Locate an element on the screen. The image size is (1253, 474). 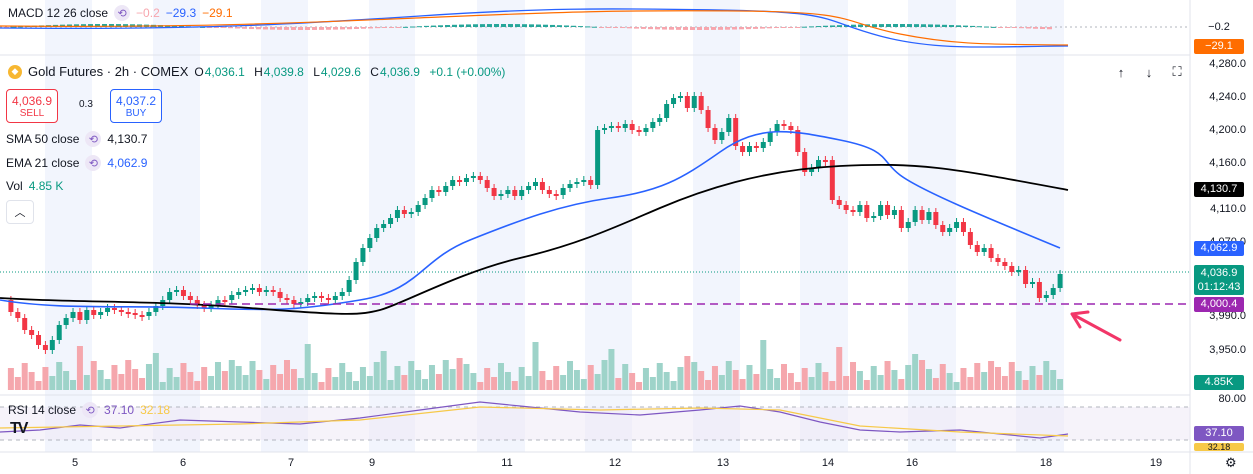
maximize-pane-button: ⛶ is located at coordinates (1177, 72).